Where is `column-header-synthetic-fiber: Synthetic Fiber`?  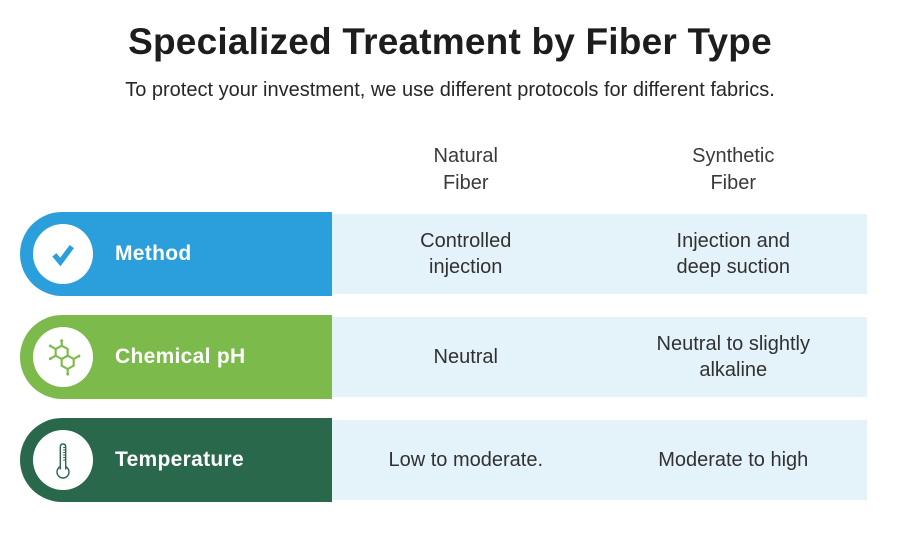 column-header-synthetic-fiber: Synthetic Fiber is located at coordinates (733, 169).